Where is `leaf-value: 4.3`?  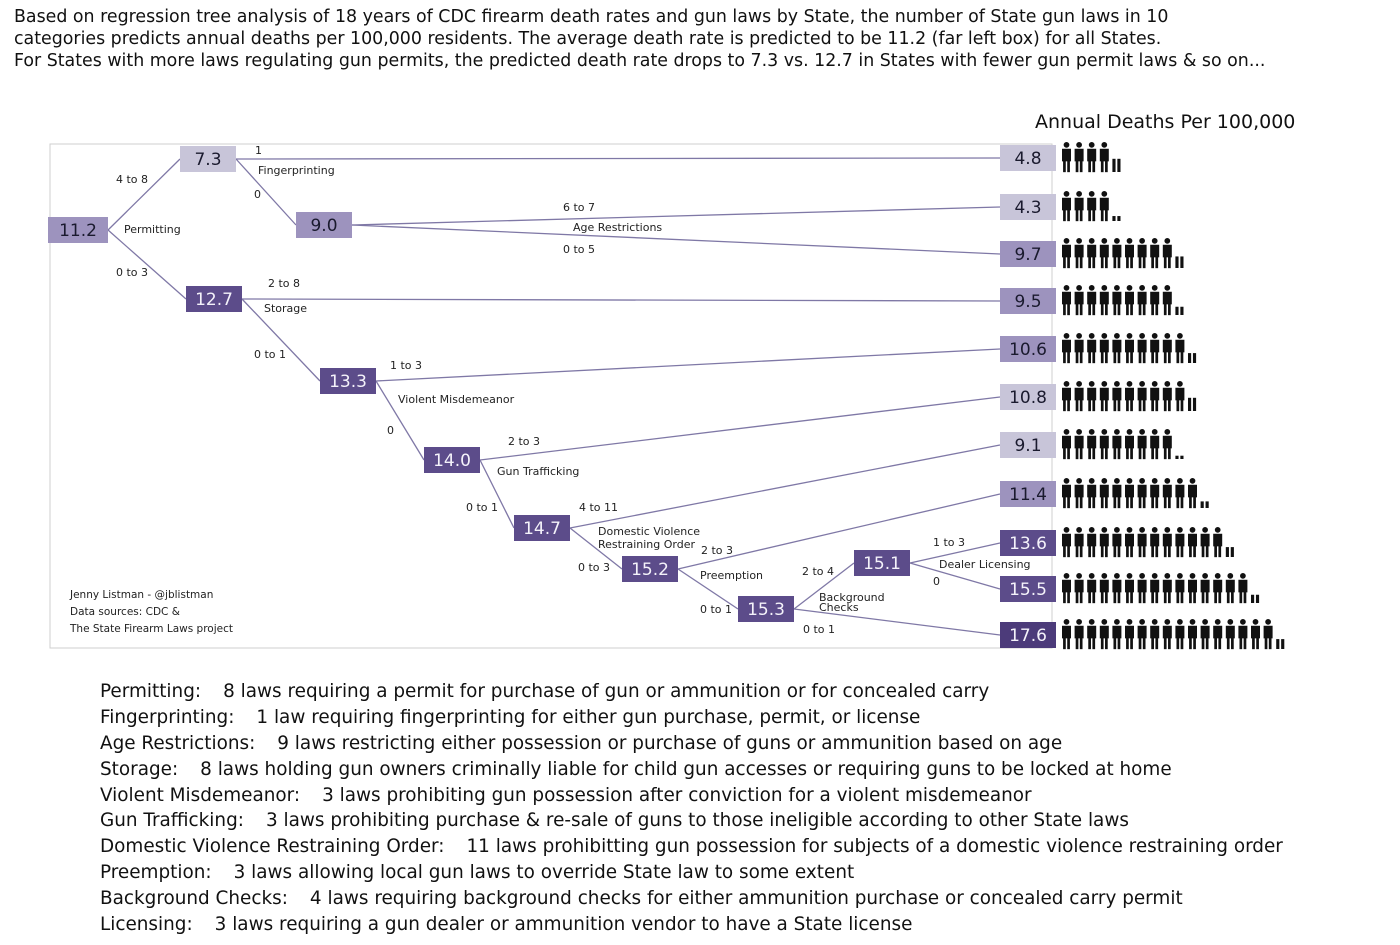 leaf-value: 4.3 is located at coordinates (1027, 208).